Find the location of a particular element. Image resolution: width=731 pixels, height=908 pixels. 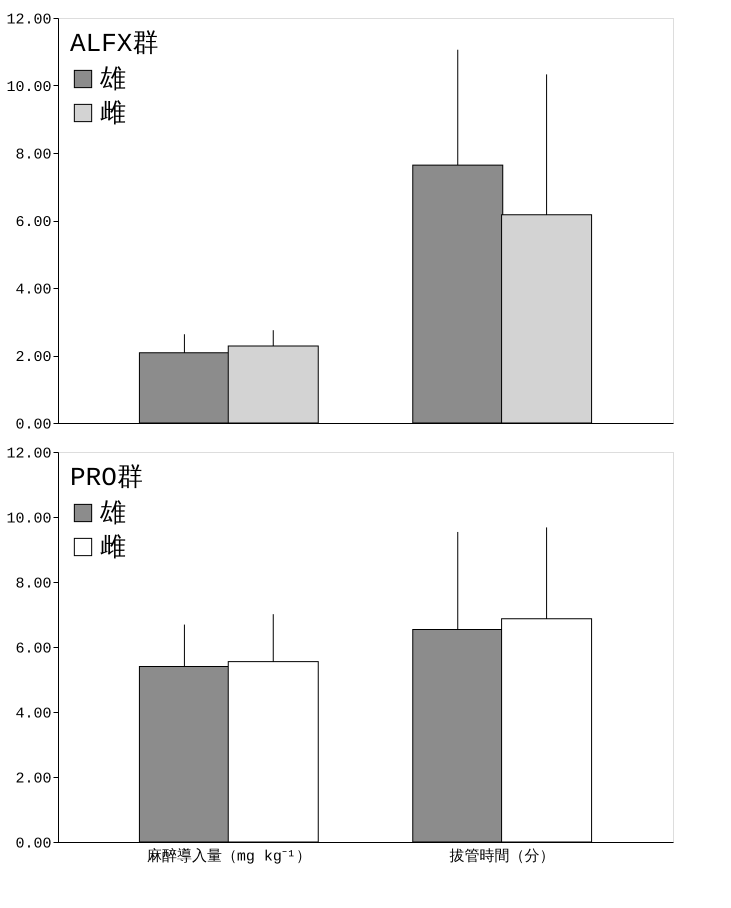

legend-title: ALFX群 is located at coordinates (114, 44).